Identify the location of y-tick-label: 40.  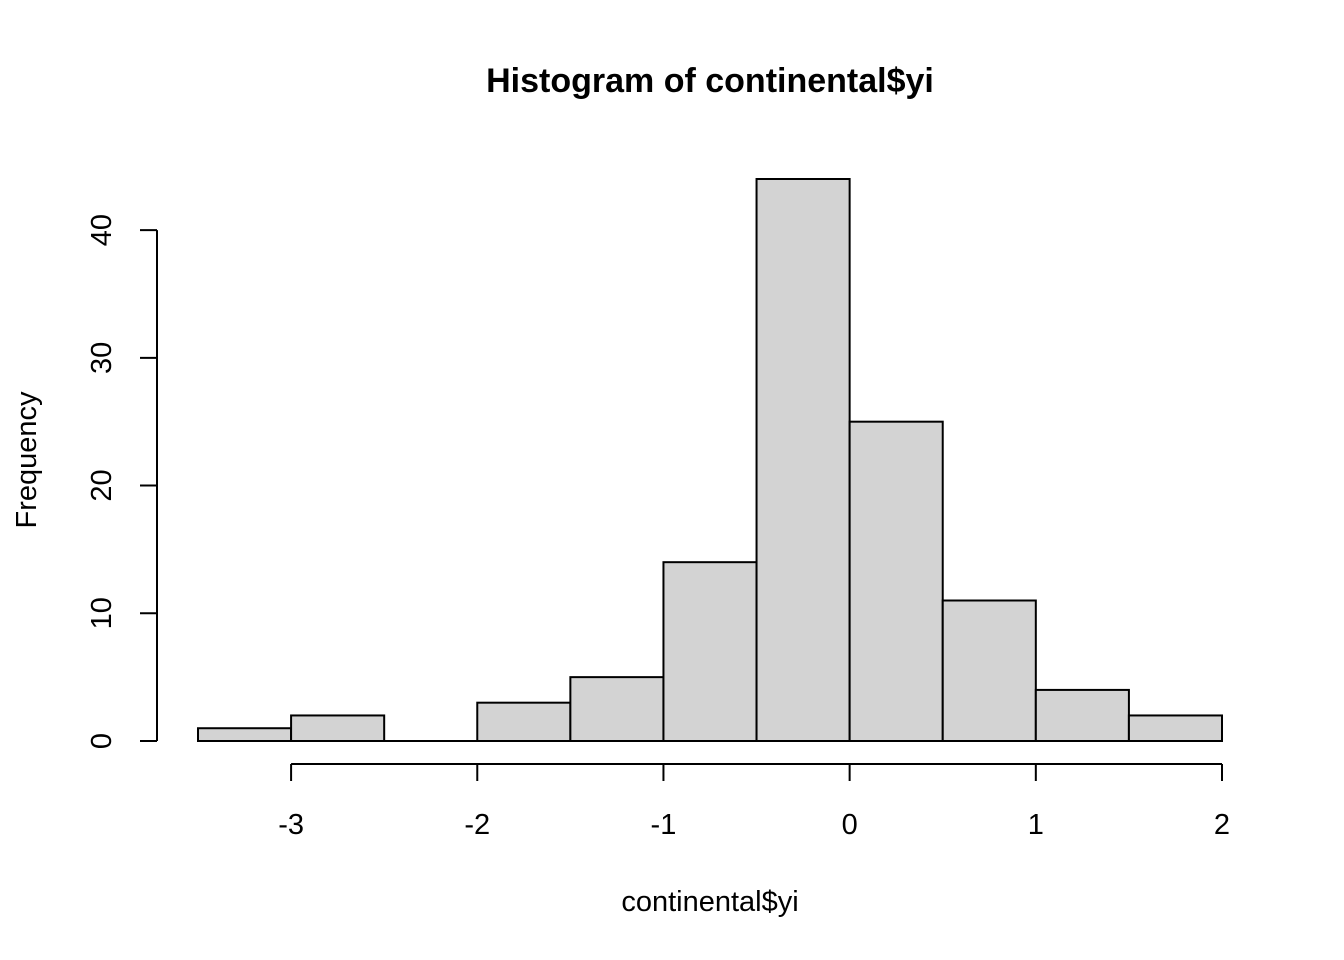
(102, 230).